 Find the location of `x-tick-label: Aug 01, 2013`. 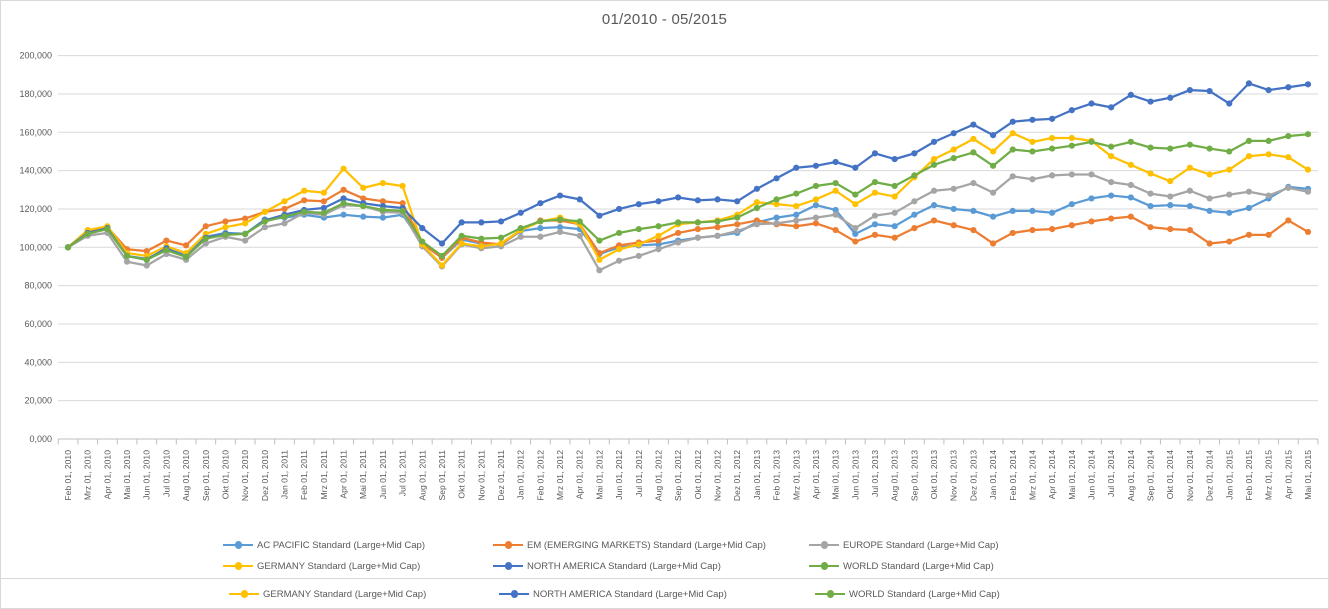

x-tick-label: Aug 01, 2013 is located at coordinates (895, 475).